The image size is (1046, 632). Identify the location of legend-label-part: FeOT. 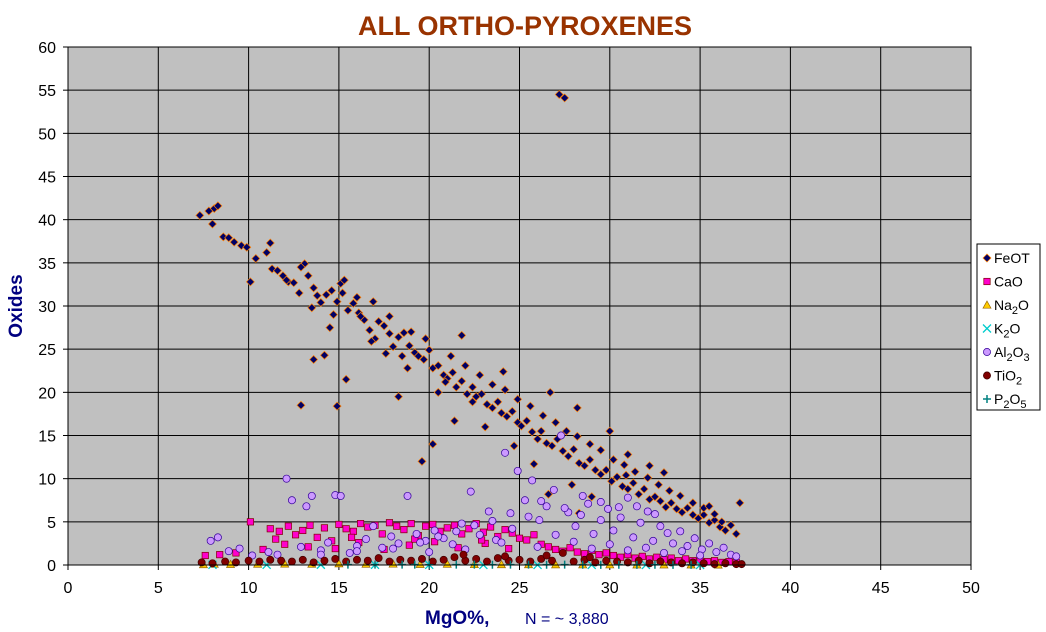
(1012, 258).